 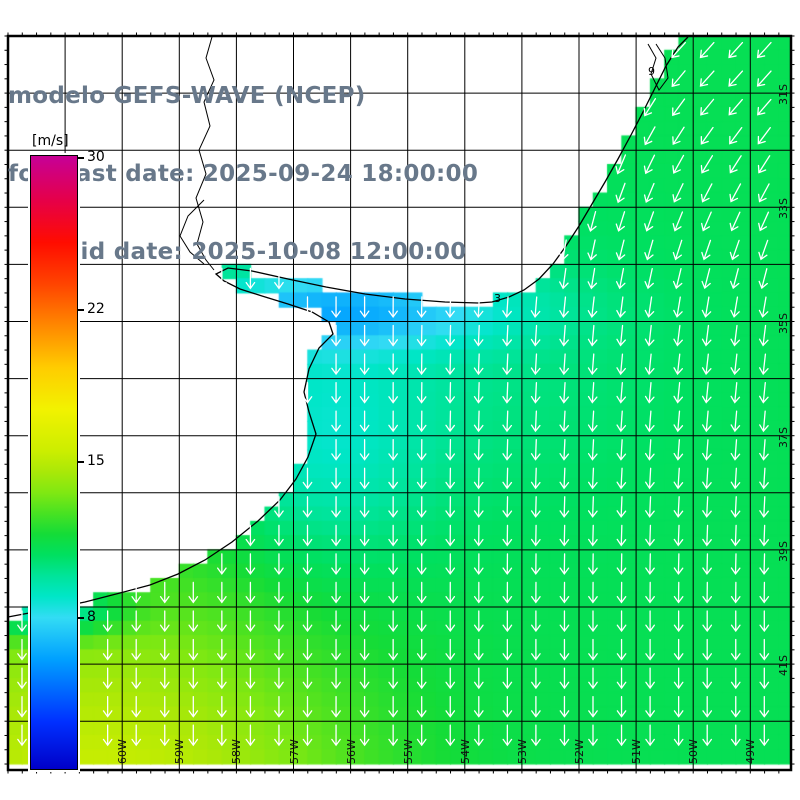 I want to click on map-annotation: 9, so click(x=651, y=71).